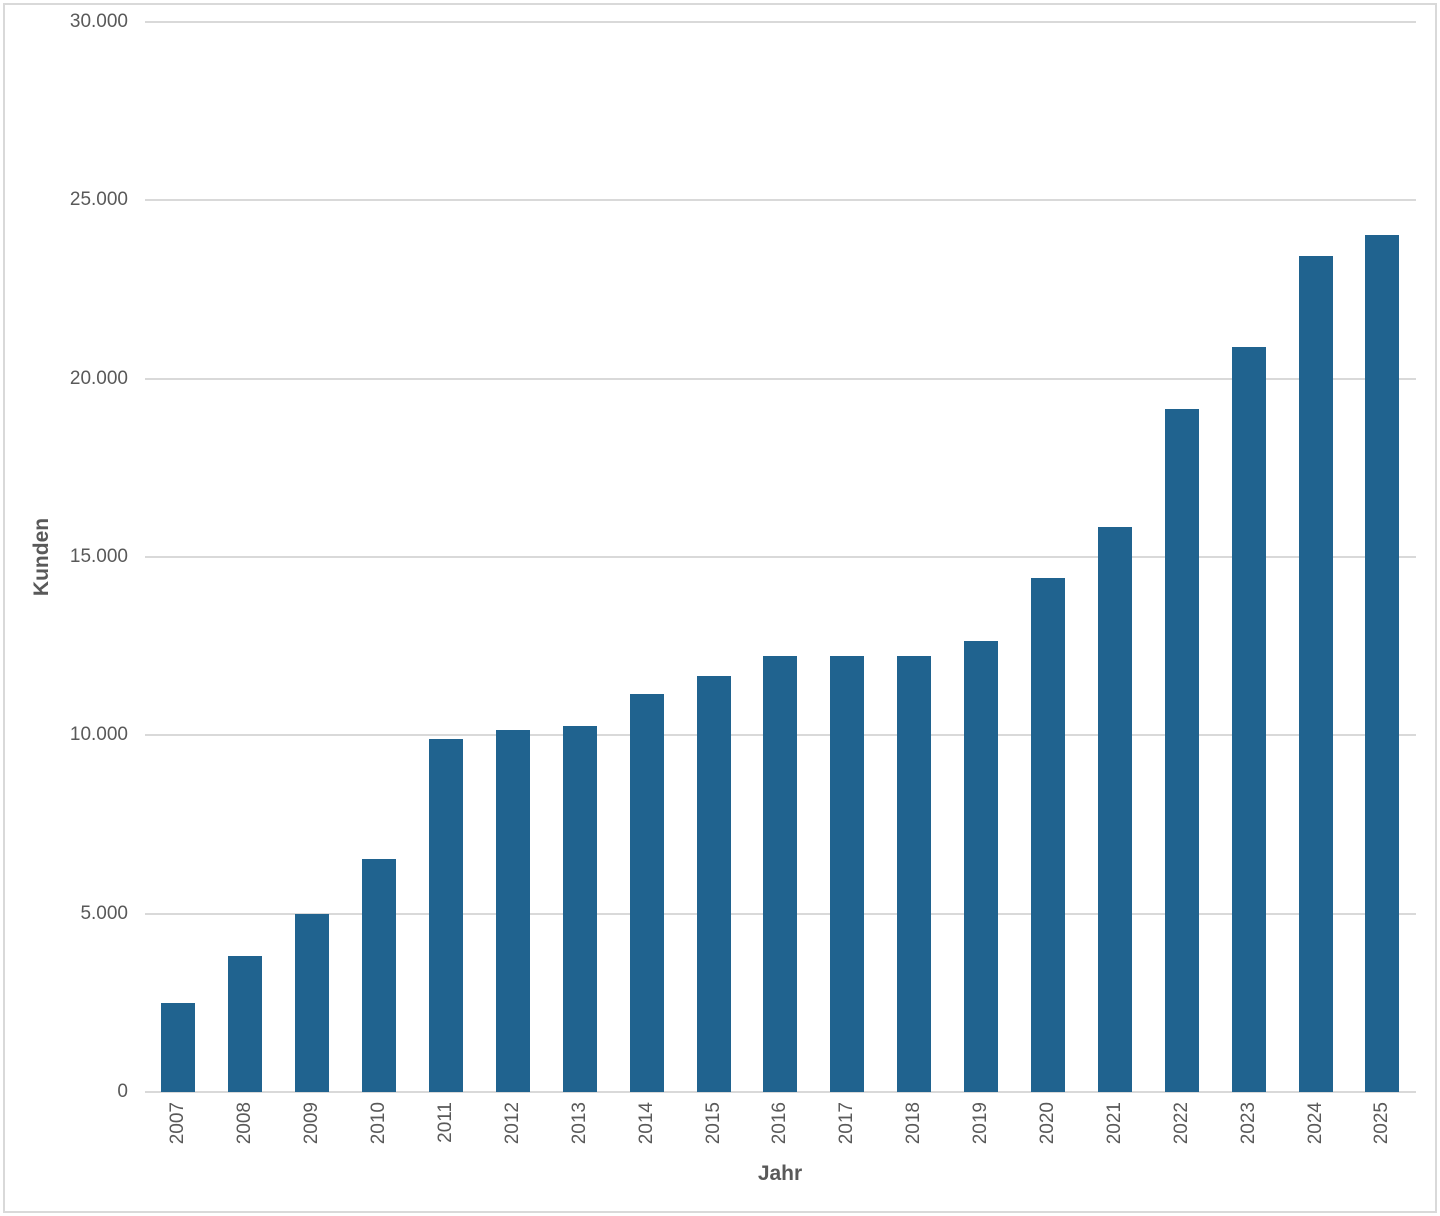 The height and width of the screenshot is (1216, 1440). What do you see at coordinates (512, 910) in the screenshot?
I see `bar-2012` at bounding box center [512, 910].